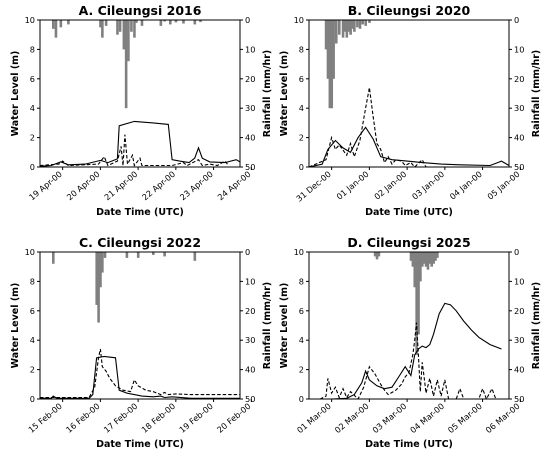  I want to click on x-tick-label: 05 Mar-00, so click(465, 418).